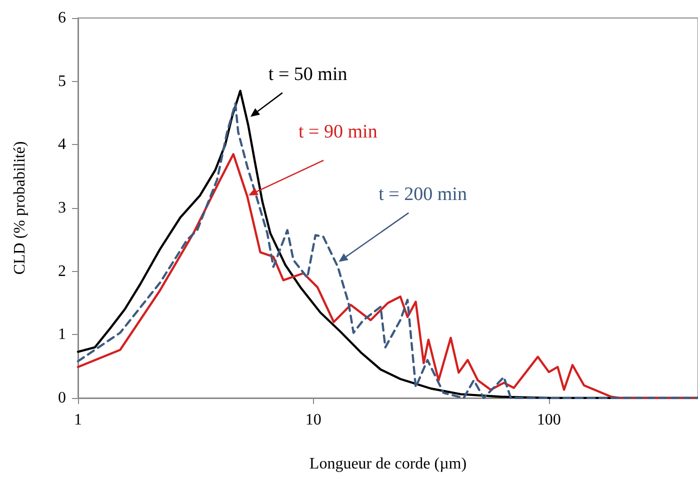  What do you see at coordinates (62, 335) in the screenshot?
I see `y-tick-label: 1` at bounding box center [62, 335].